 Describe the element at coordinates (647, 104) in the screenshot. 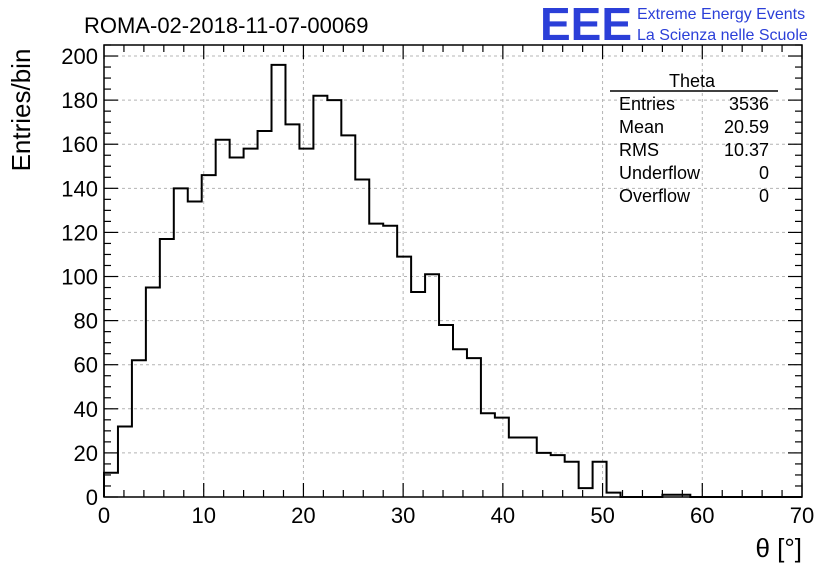

I see `stats-label: Entries` at that location.